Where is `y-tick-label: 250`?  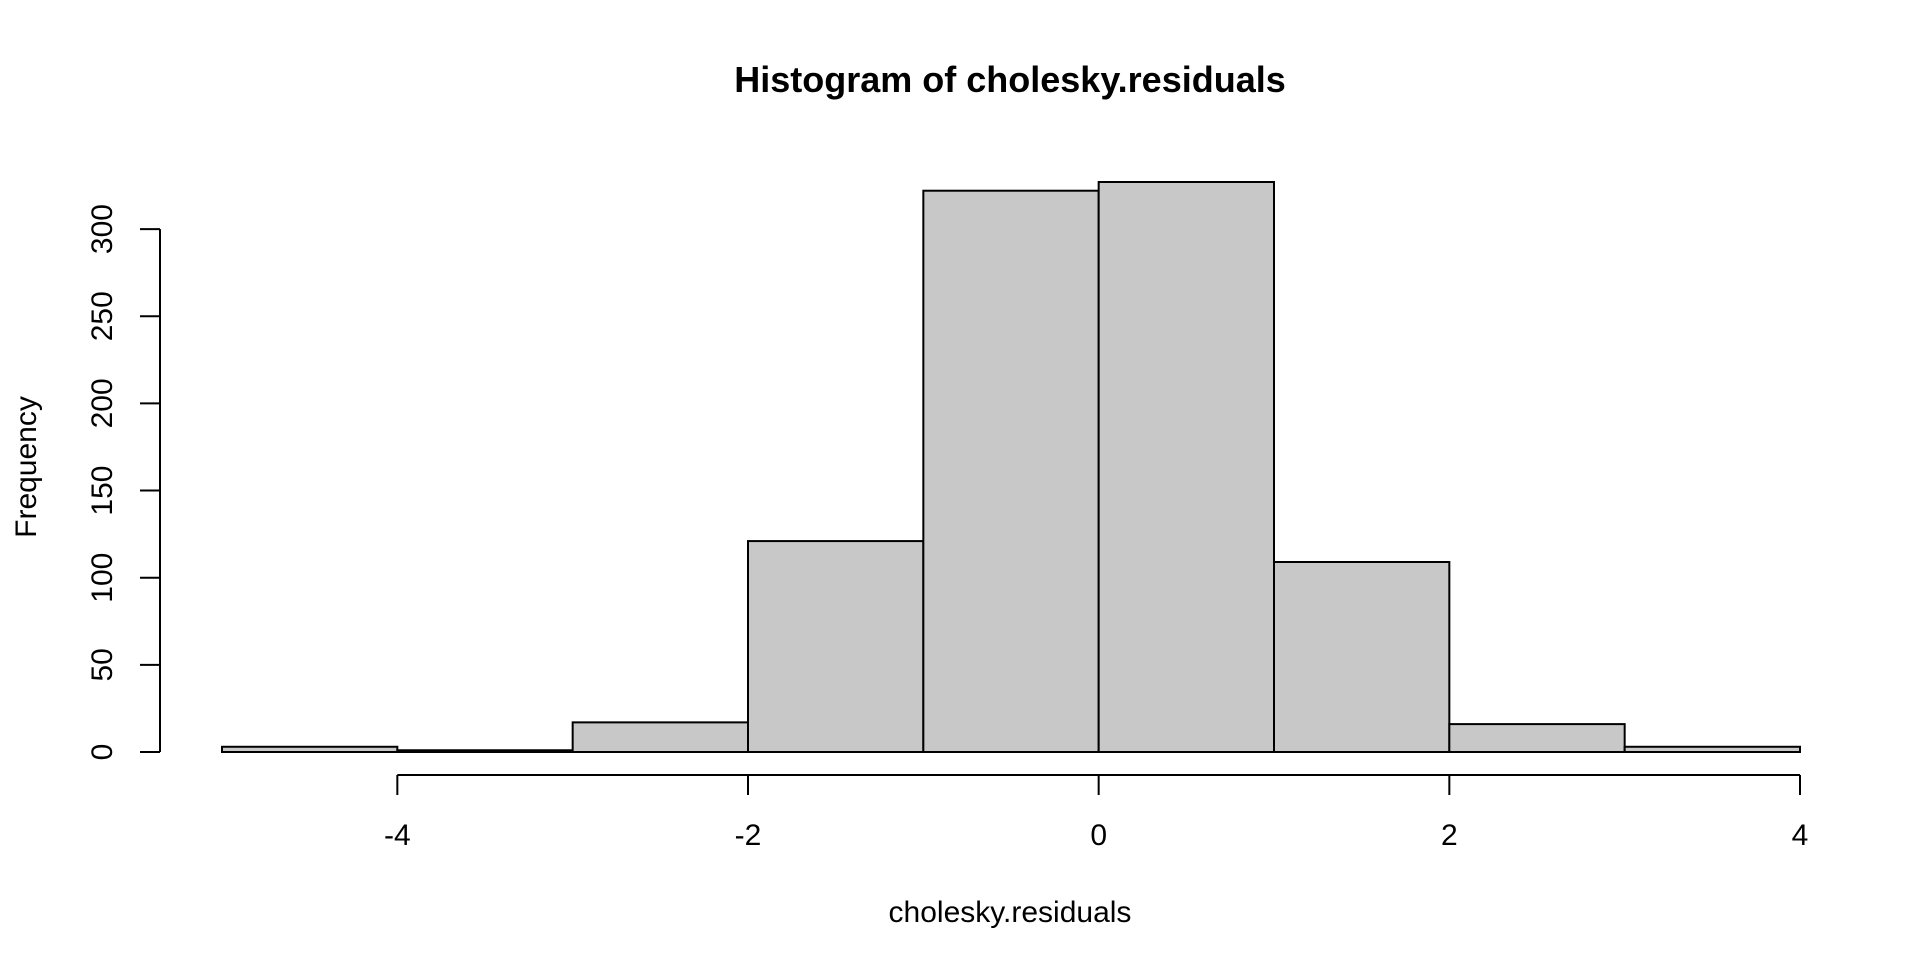
y-tick-label: 250 is located at coordinates (102, 316).